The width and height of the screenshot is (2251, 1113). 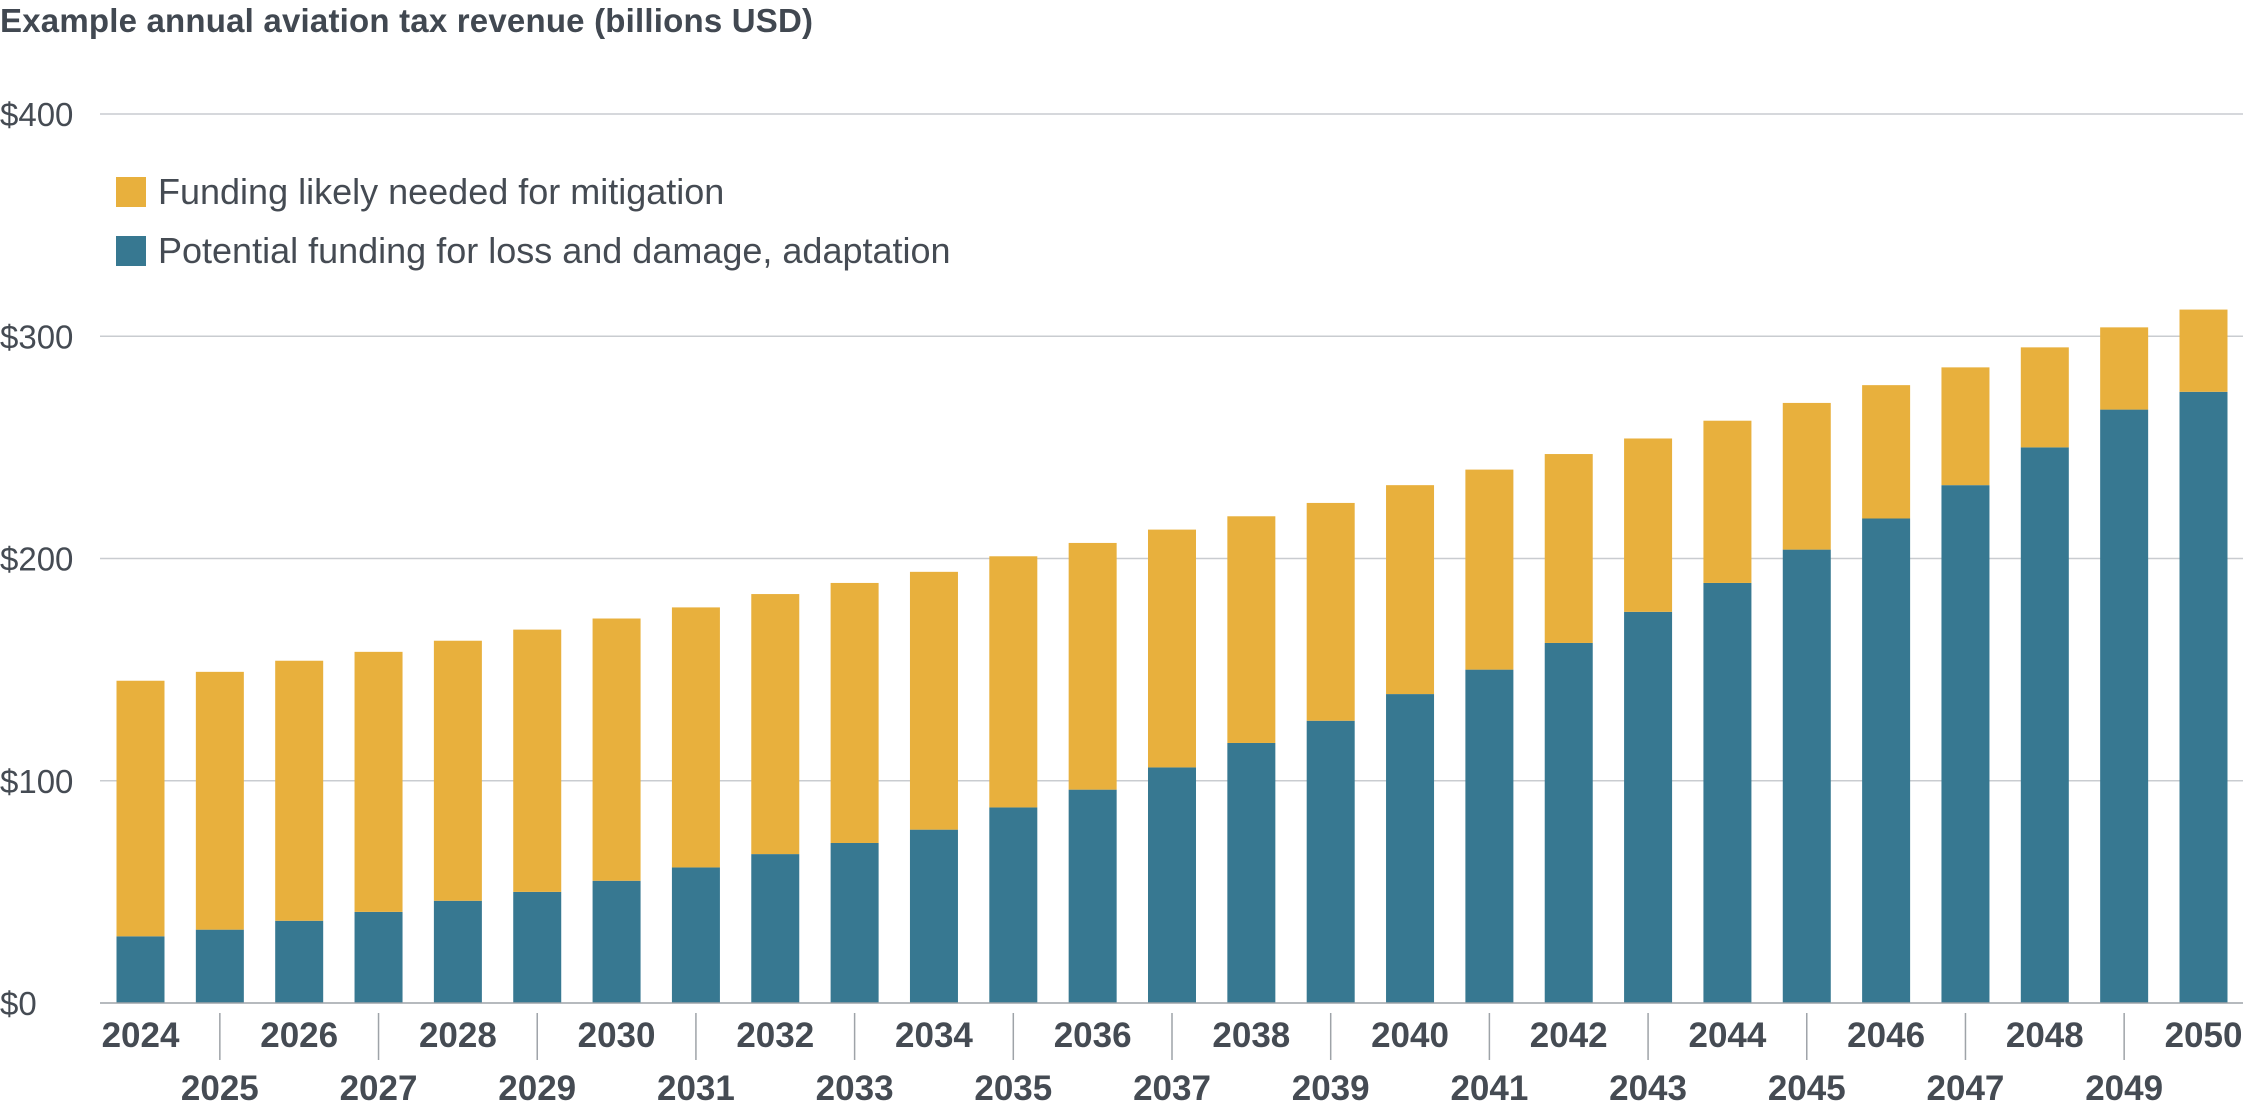 What do you see at coordinates (775, 724) in the screenshot?
I see `bar-mitigation-2032` at bounding box center [775, 724].